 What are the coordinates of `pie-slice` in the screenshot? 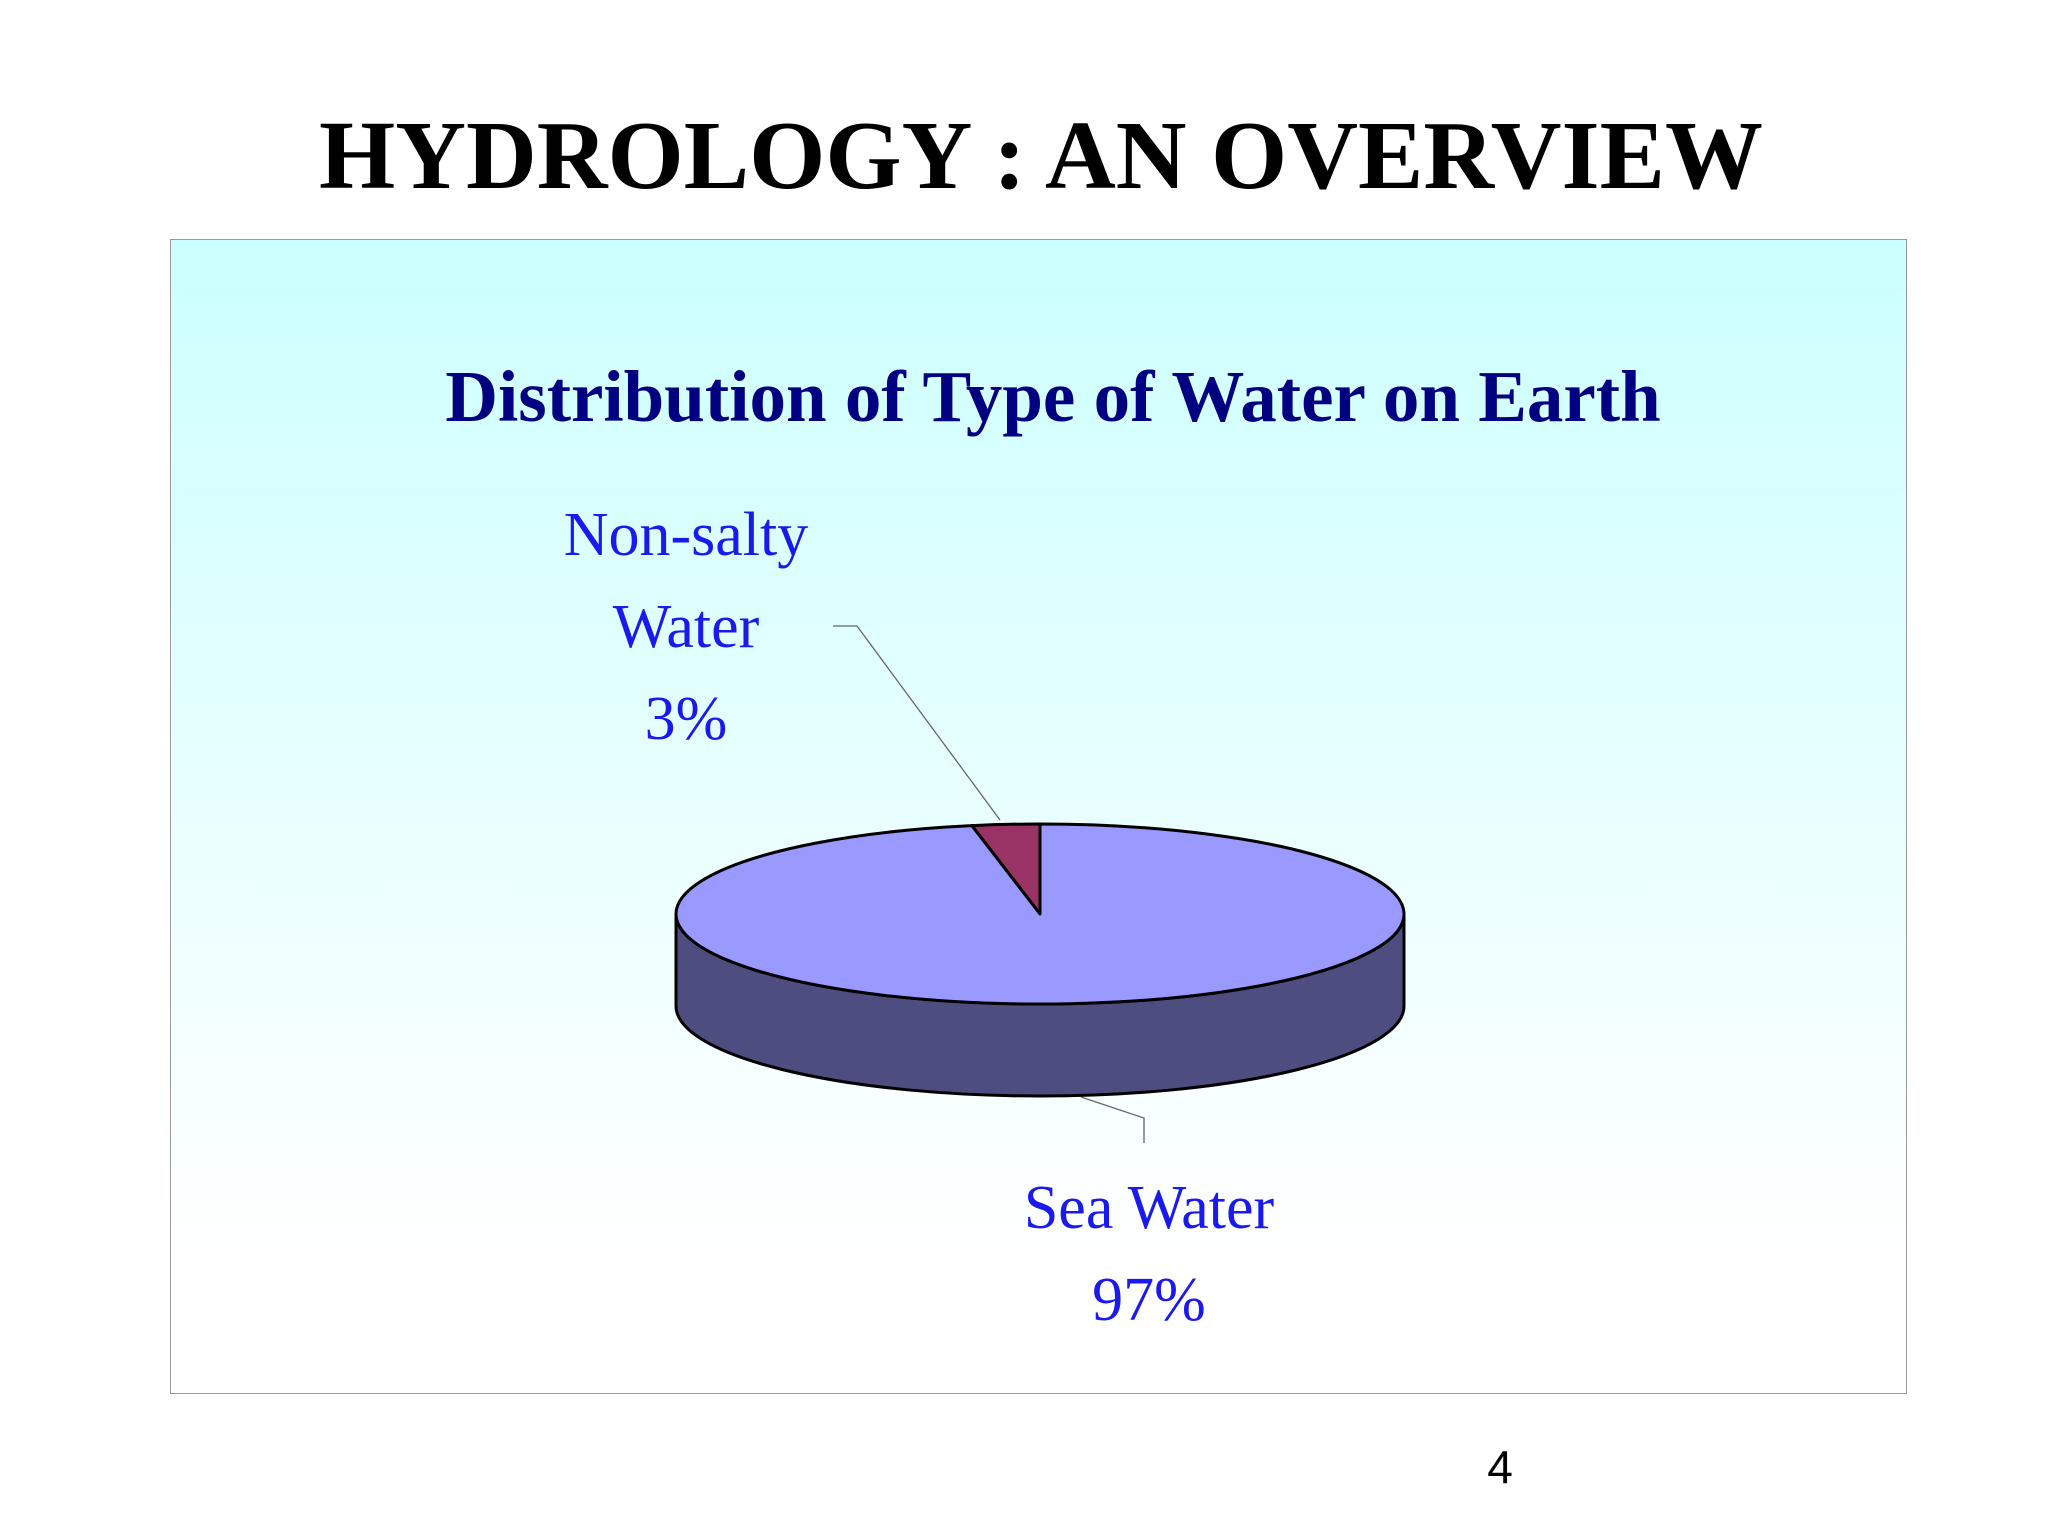 It's located at (1040, 914).